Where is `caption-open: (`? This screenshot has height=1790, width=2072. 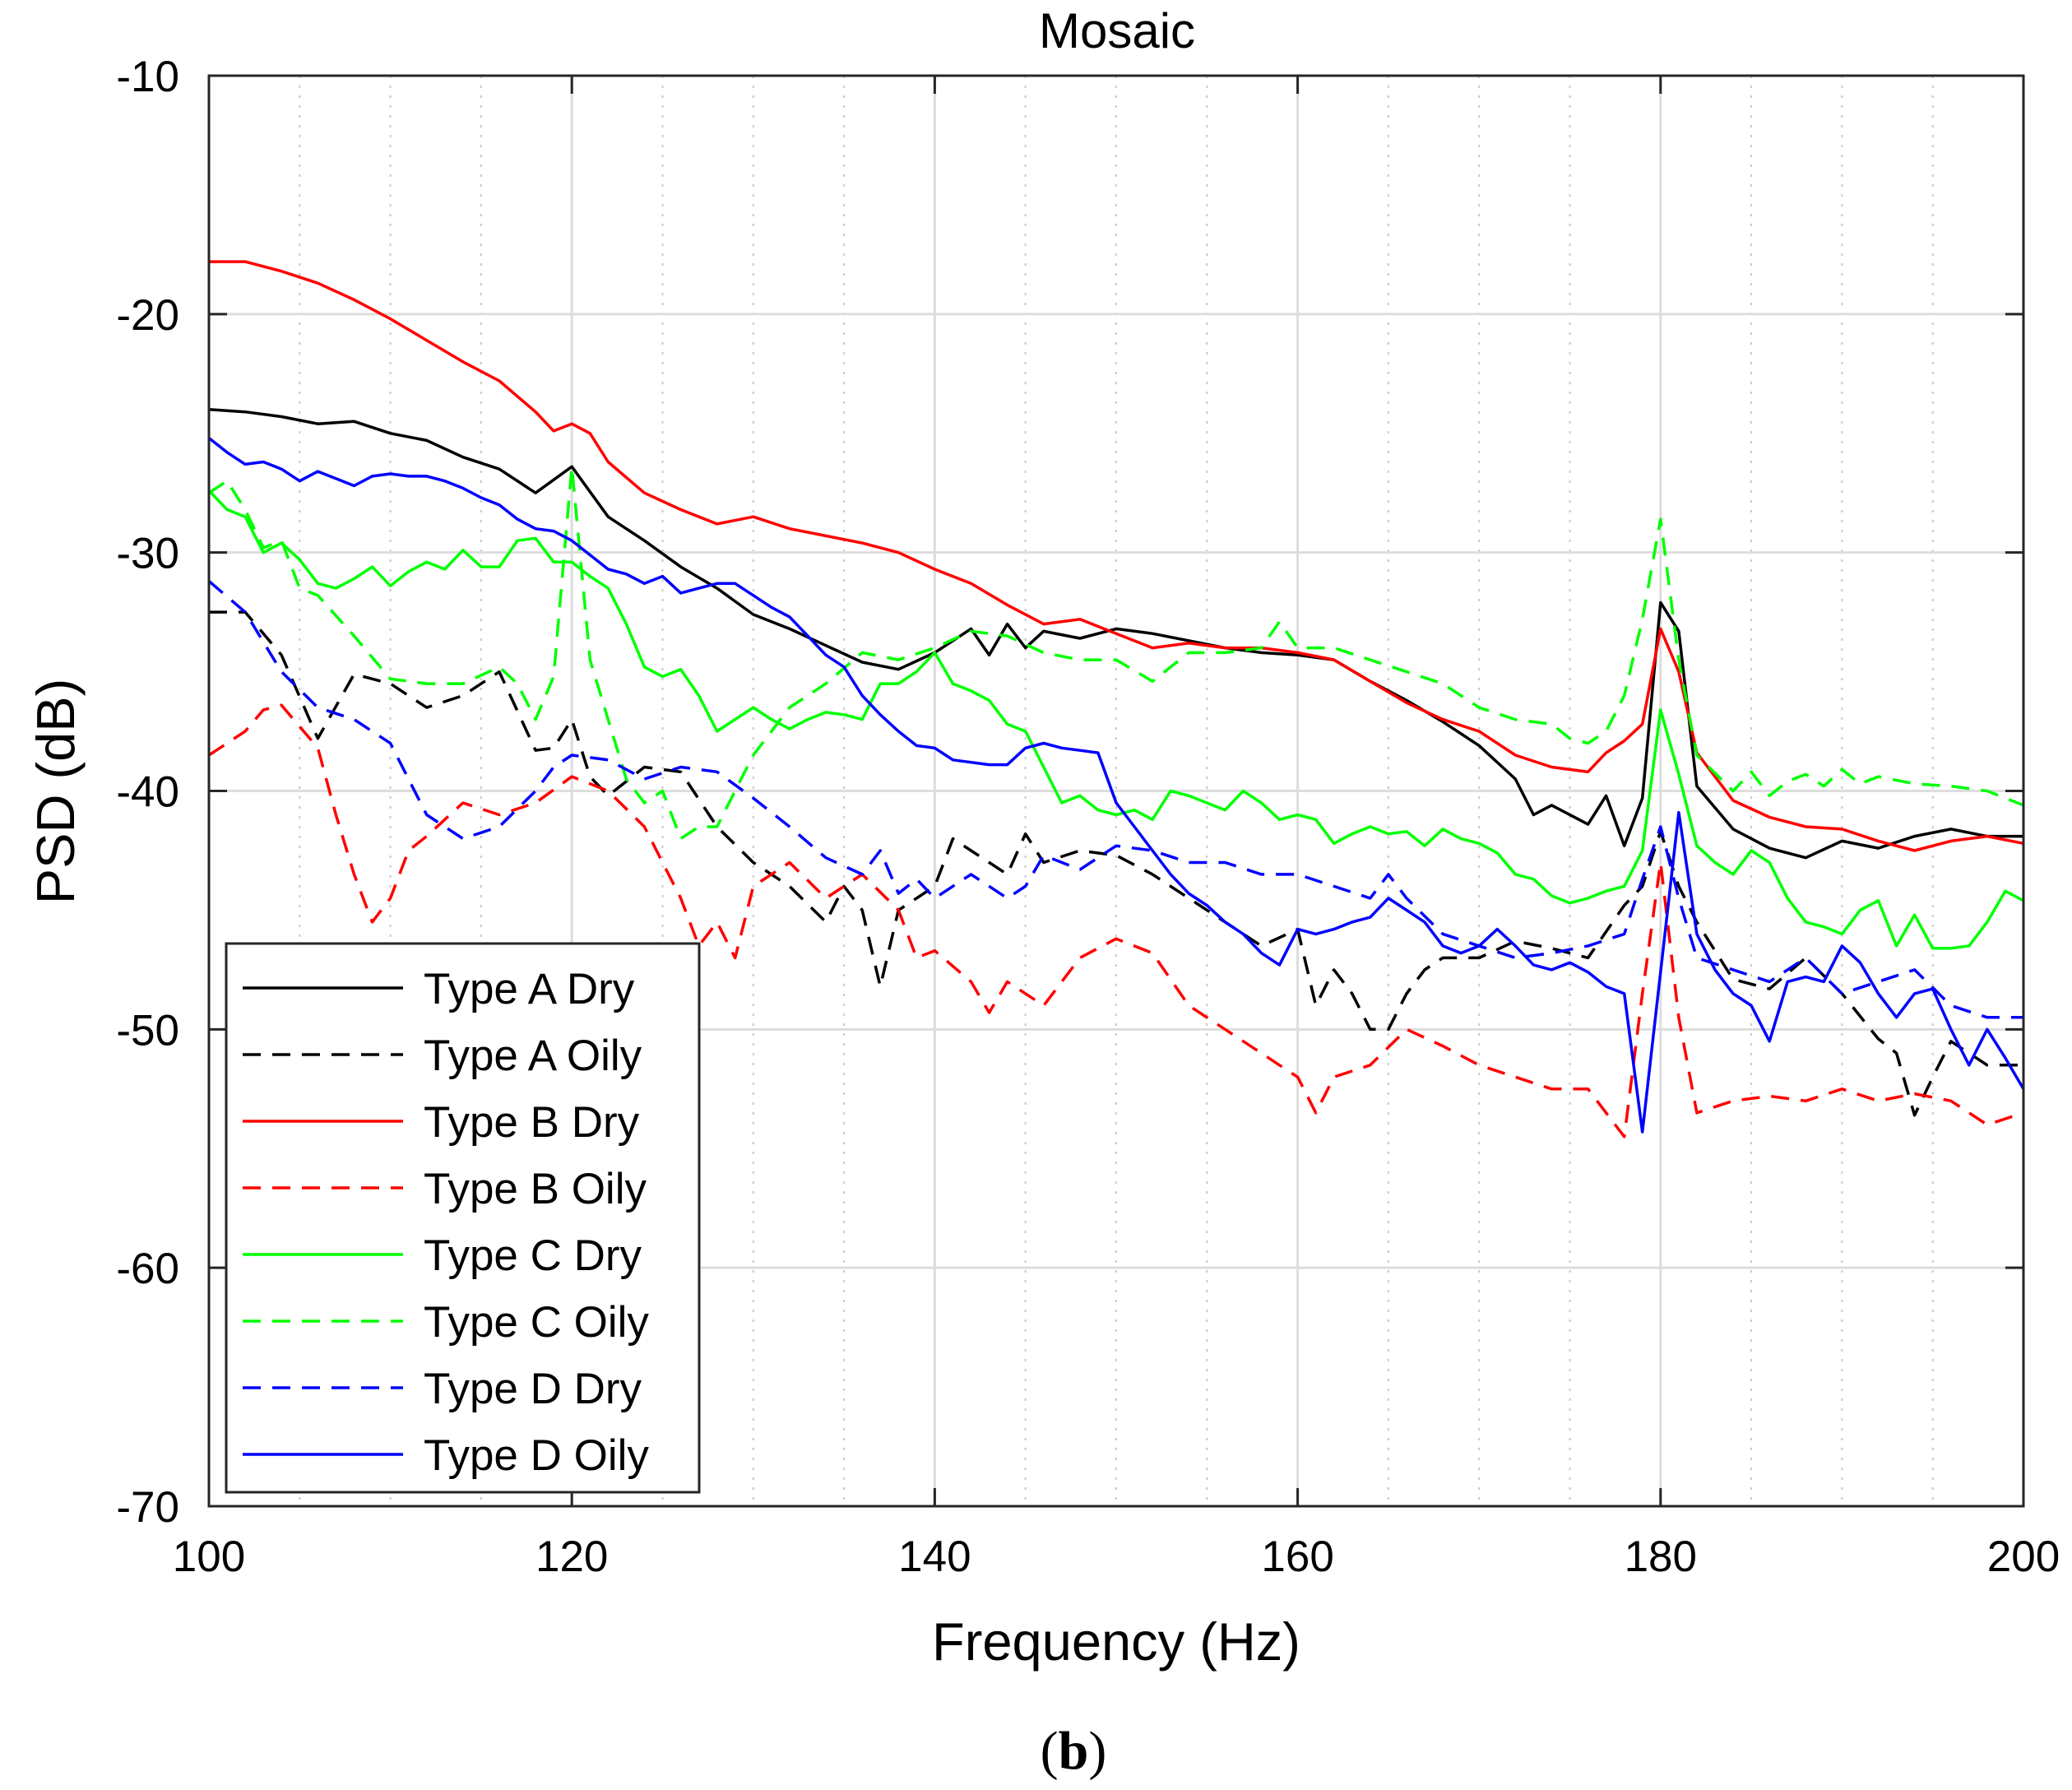
caption-open: ( is located at coordinates (1050, 1751).